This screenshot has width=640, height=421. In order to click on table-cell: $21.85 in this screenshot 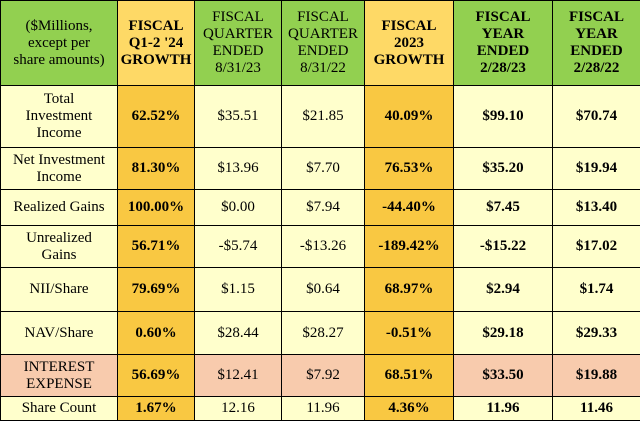, I will do `click(323, 117)`.